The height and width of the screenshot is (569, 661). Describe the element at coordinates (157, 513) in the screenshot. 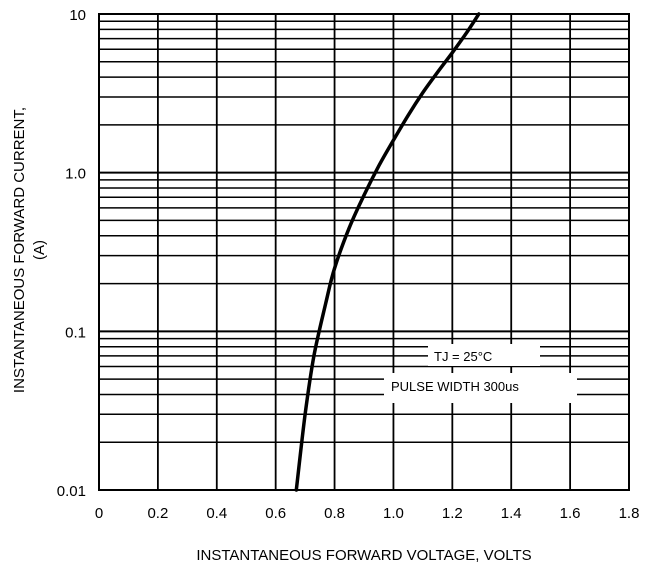

I see `x-tick-label: 0.2` at that location.